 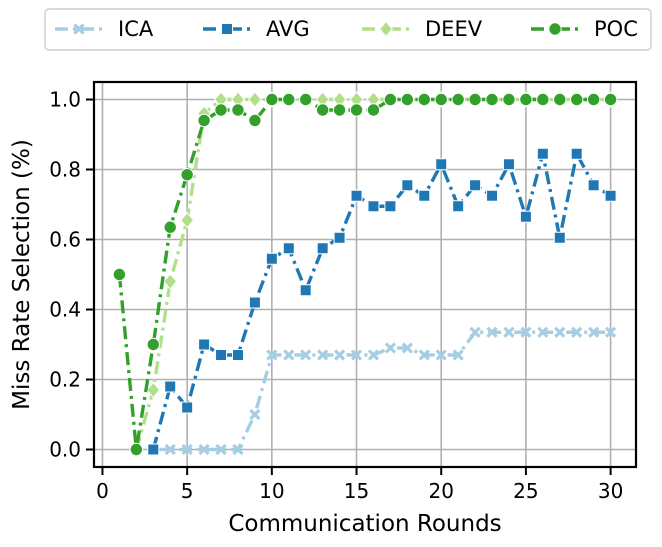 I want to click on y-tick-label: 0.2, so click(x=65, y=380).